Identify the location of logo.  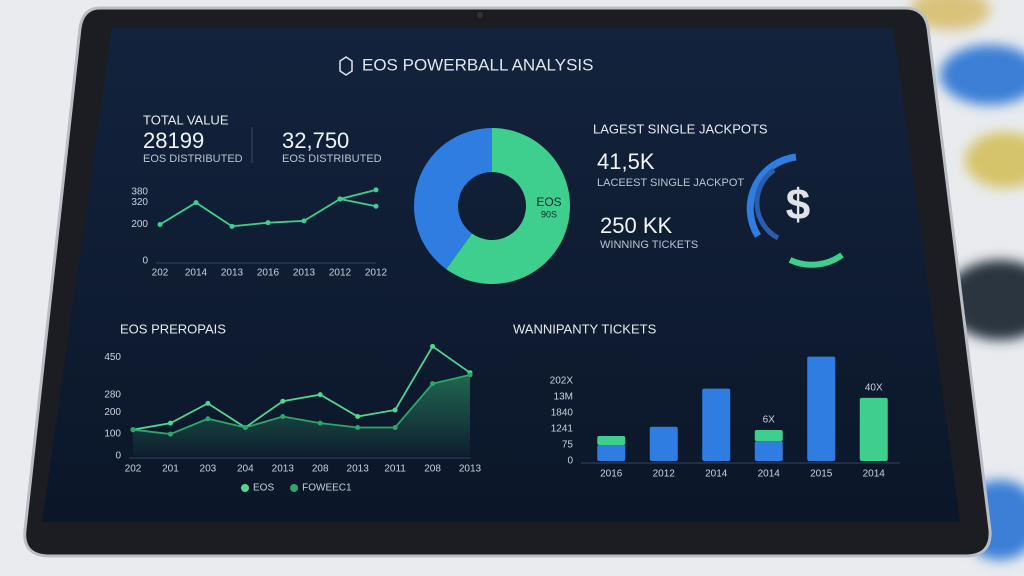
(346, 66).